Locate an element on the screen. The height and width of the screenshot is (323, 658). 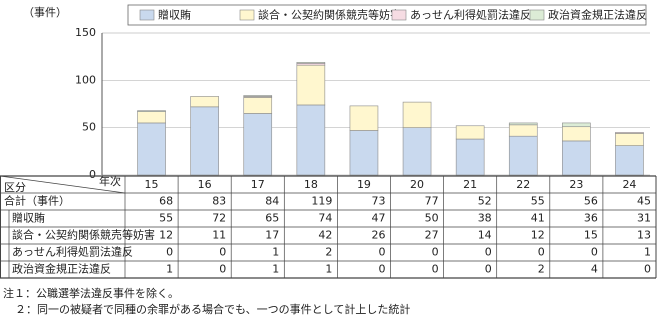
note: 注１：公職選挙法違反事件を除く。 is located at coordinates (91, 293).